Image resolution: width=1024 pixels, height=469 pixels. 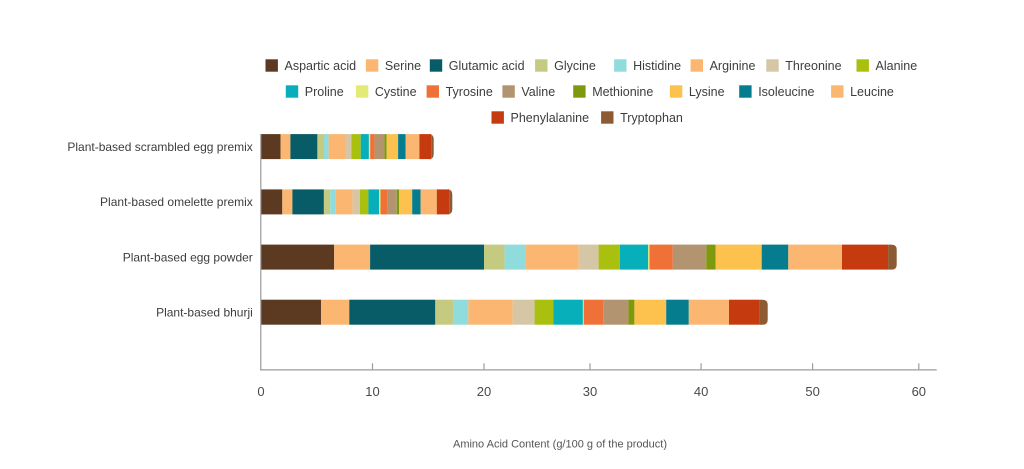 I want to click on svg-text: Methionine, so click(x=622, y=92).